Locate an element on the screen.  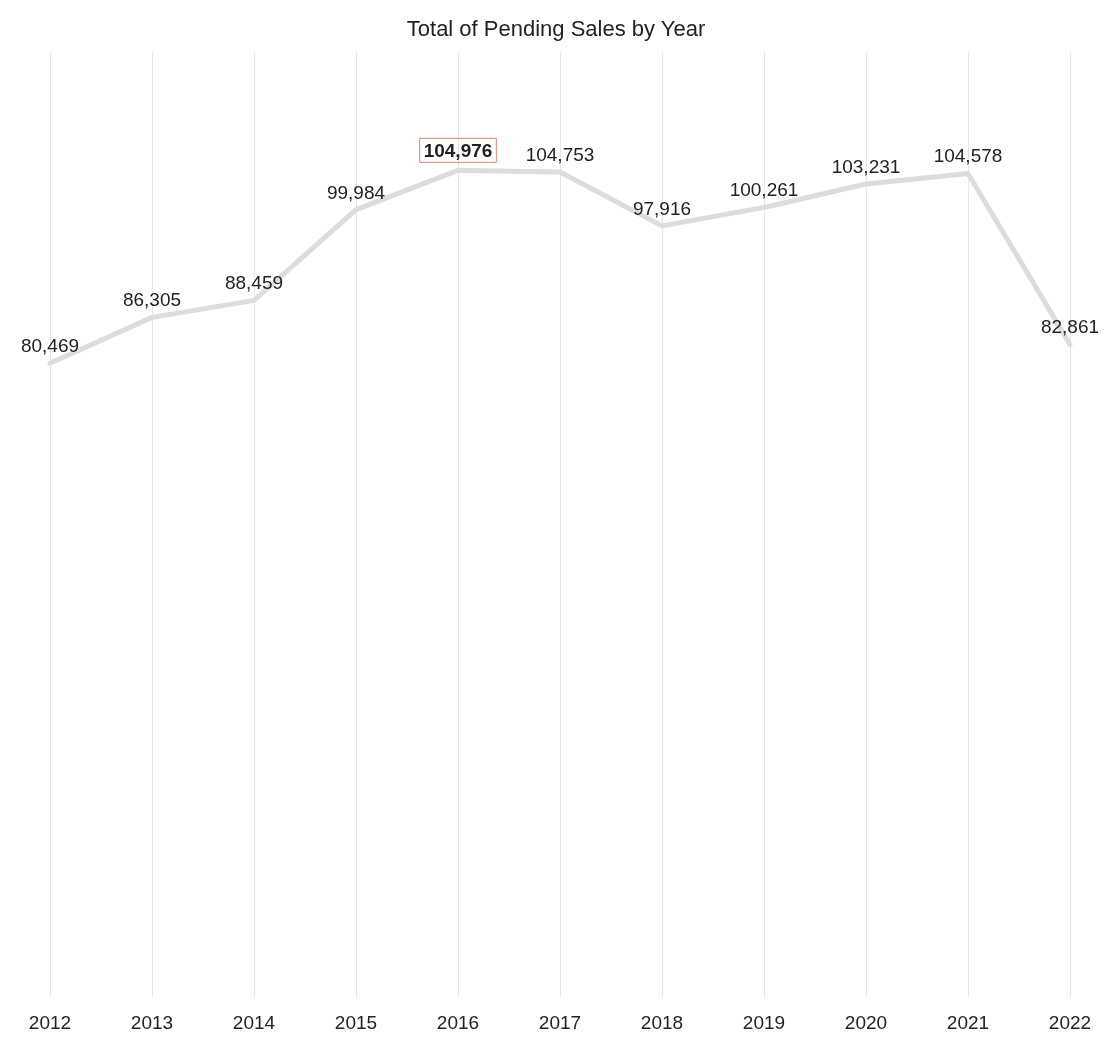
x-tick-label: 2012 is located at coordinates (50, 1022).